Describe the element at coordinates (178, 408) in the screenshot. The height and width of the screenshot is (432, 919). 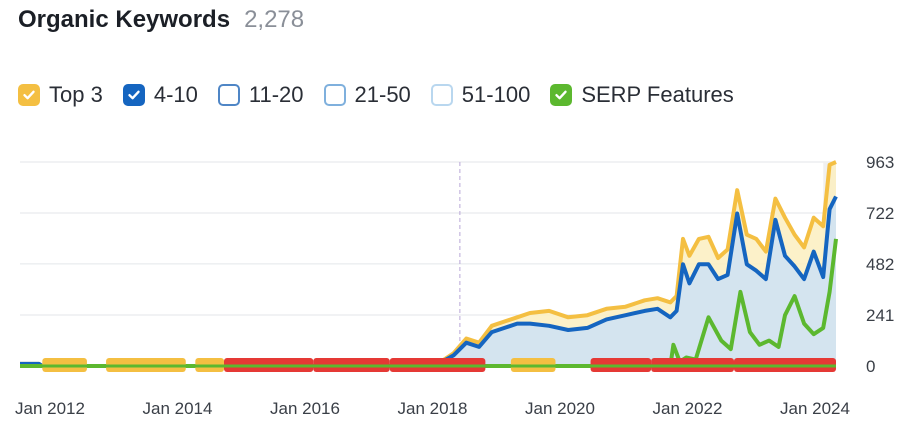
I see `x-tick-label: Jan 2014` at that location.